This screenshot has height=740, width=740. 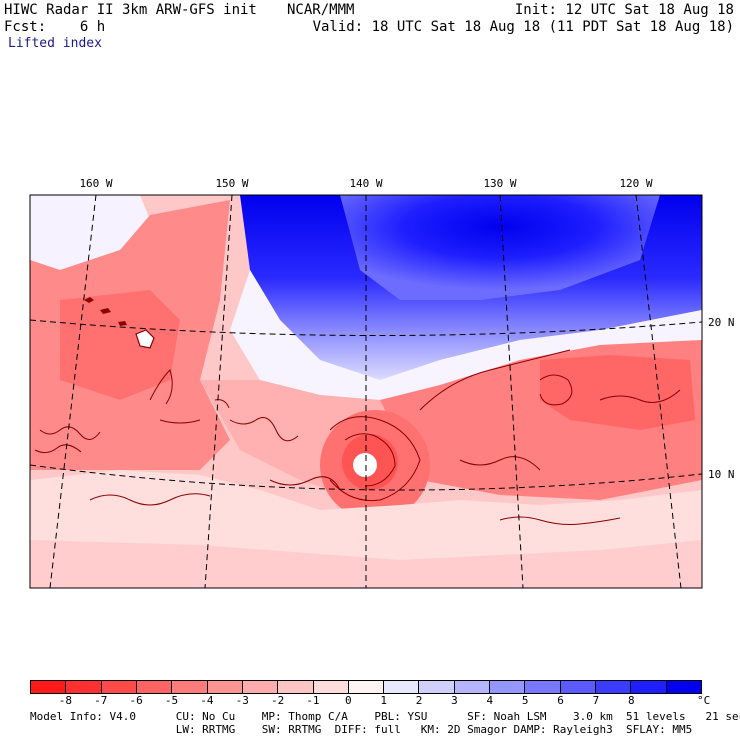 I want to click on colorbar-tick-label: -1, so click(x=313, y=700).